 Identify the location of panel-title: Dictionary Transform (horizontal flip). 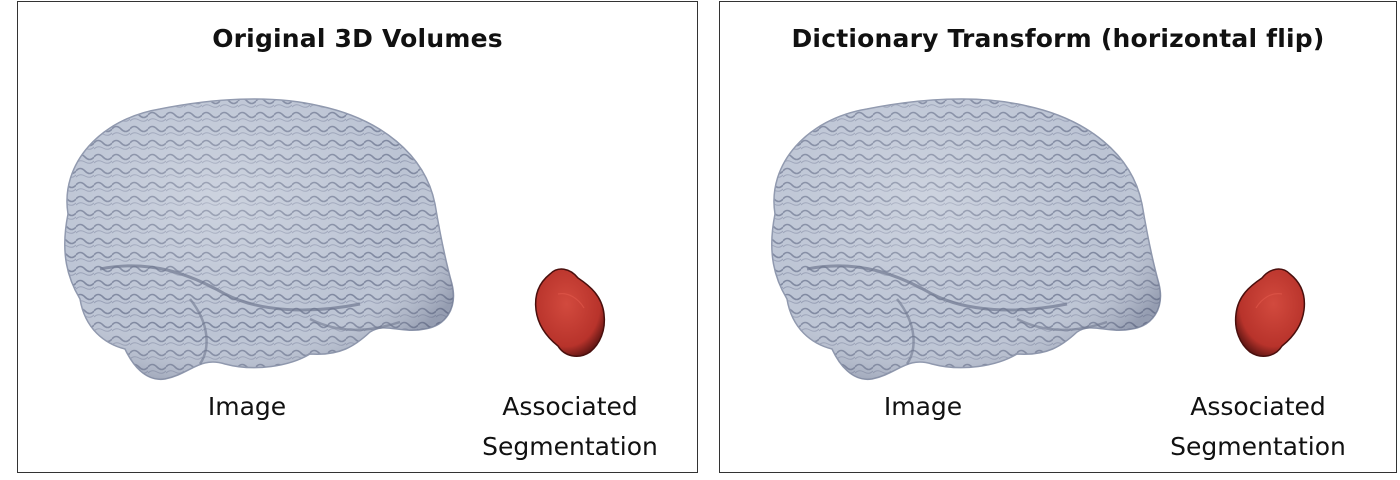
(1058, 38).